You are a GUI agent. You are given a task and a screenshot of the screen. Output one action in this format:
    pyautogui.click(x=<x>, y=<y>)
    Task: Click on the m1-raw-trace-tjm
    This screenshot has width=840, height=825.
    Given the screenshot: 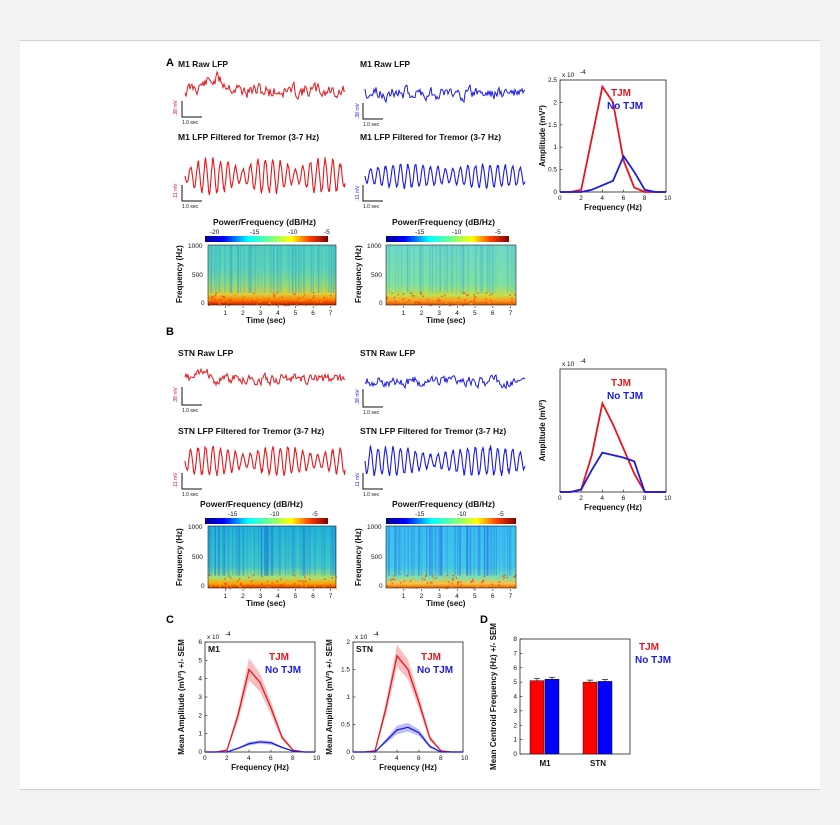 What is the action you would take?
    pyautogui.click(x=265, y=85)
    